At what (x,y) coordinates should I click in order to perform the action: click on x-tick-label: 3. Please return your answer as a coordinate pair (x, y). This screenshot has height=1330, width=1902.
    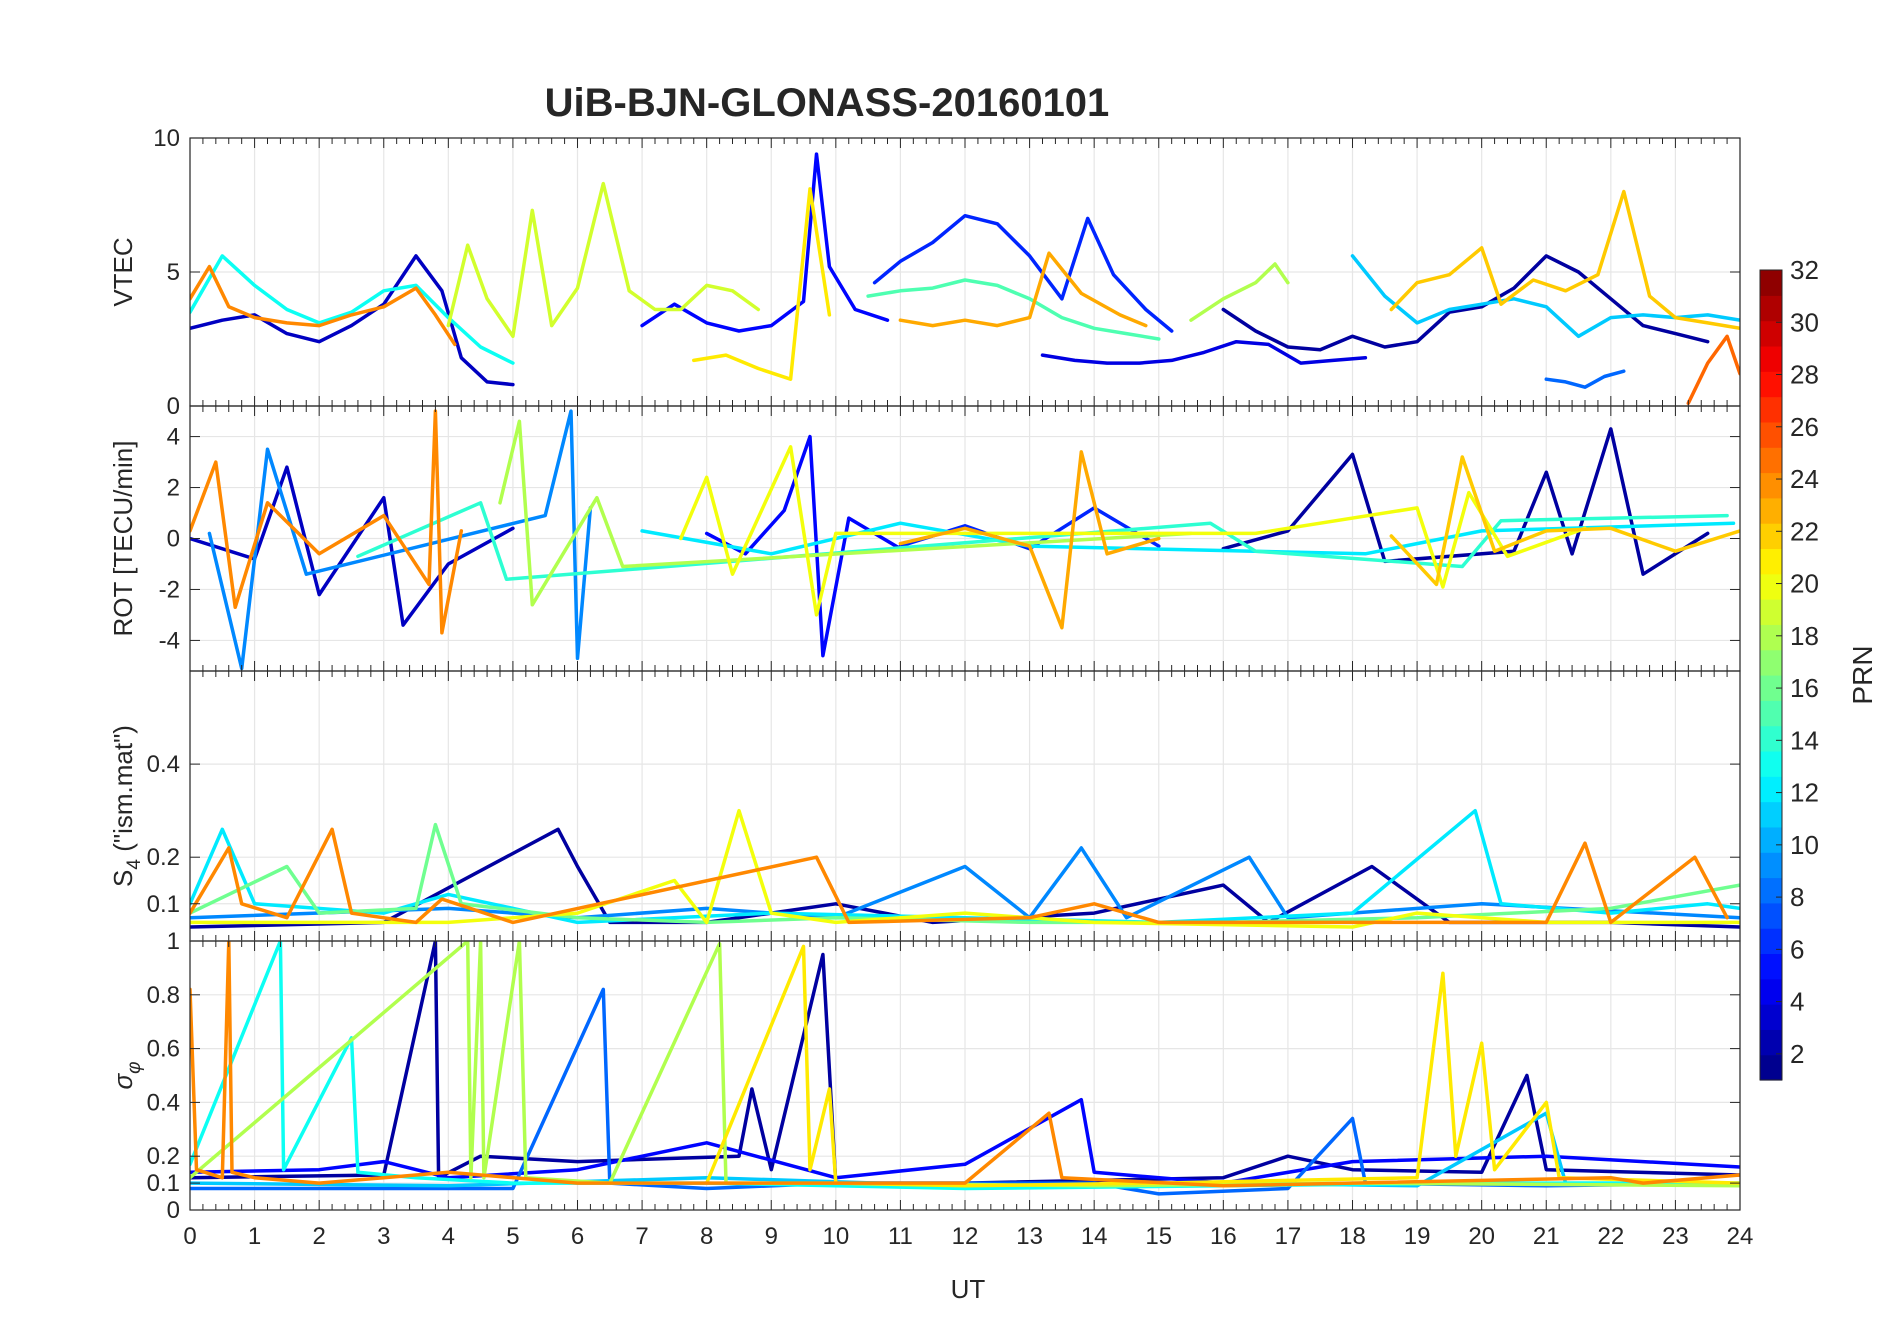
    Looking at the image, I should click on (383, 1236).